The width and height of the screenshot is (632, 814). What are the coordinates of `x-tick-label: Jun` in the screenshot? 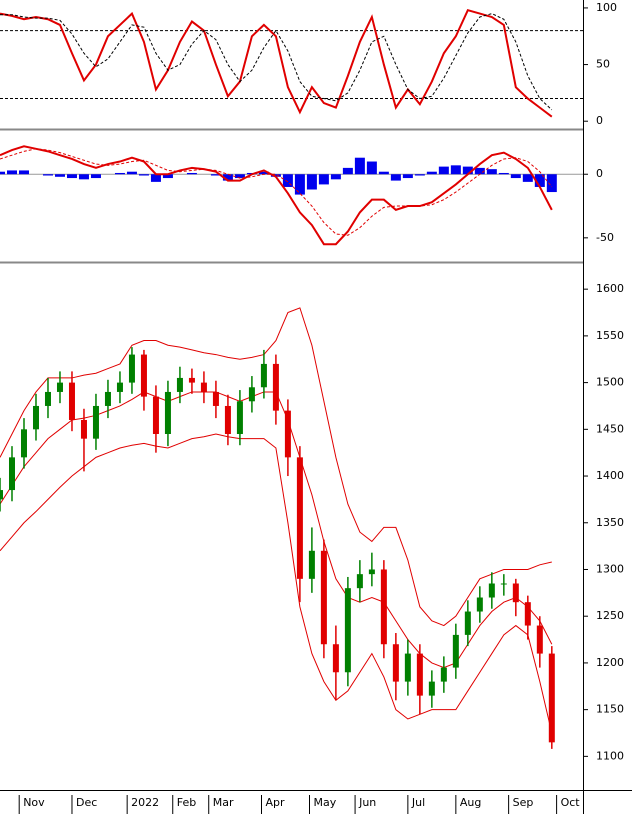 It's located at (367, 802).